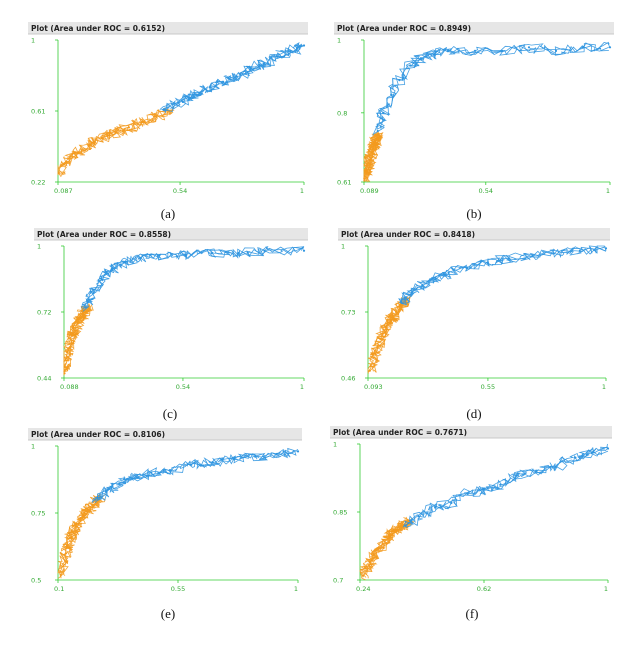 The image size is (640, 647). I want to click on x-tick-label: 0.093, so click(373, 387).